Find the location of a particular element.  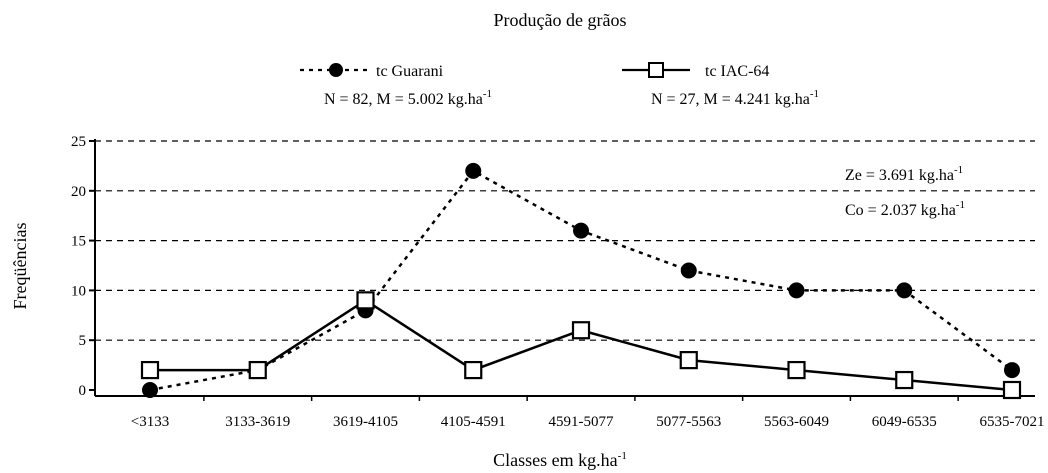

x-tick-label: 5077-5563 is located at coordinates (688, 422).